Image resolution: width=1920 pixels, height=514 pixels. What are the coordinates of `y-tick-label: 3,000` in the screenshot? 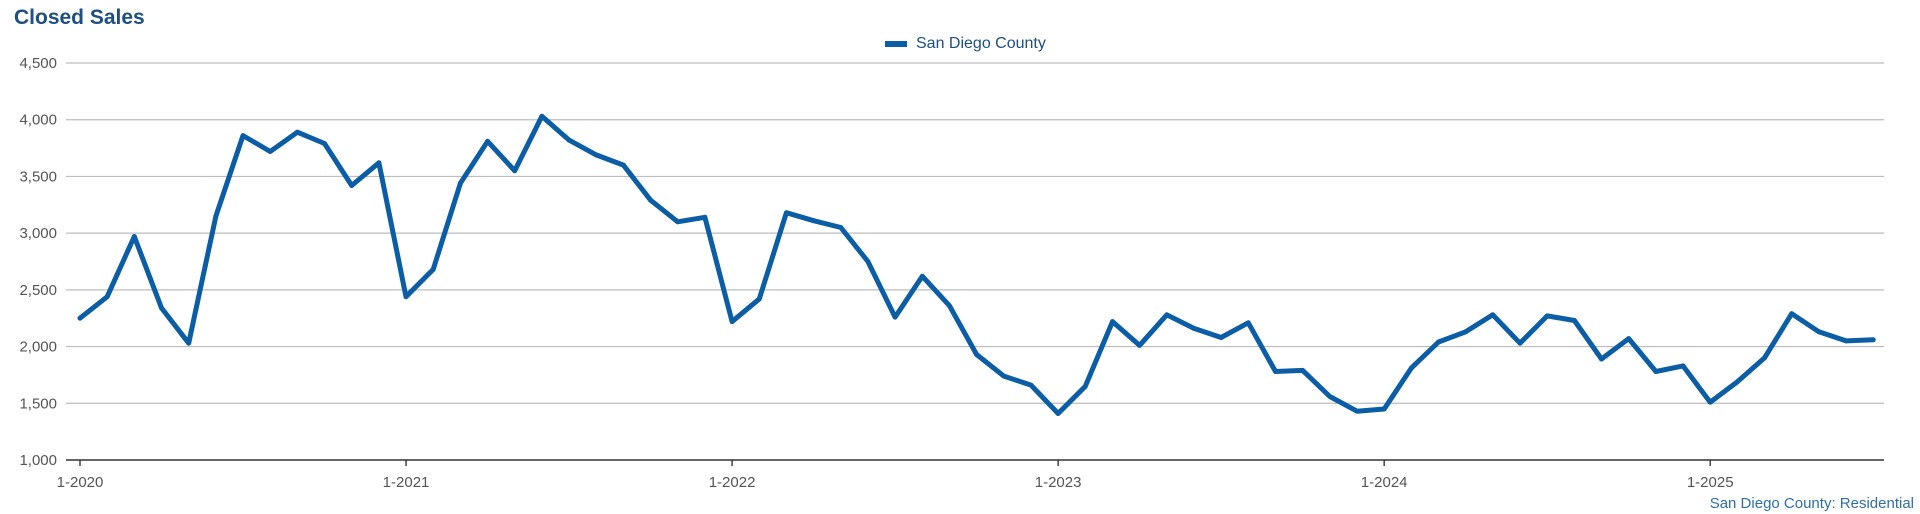 It's located at (38, 233).